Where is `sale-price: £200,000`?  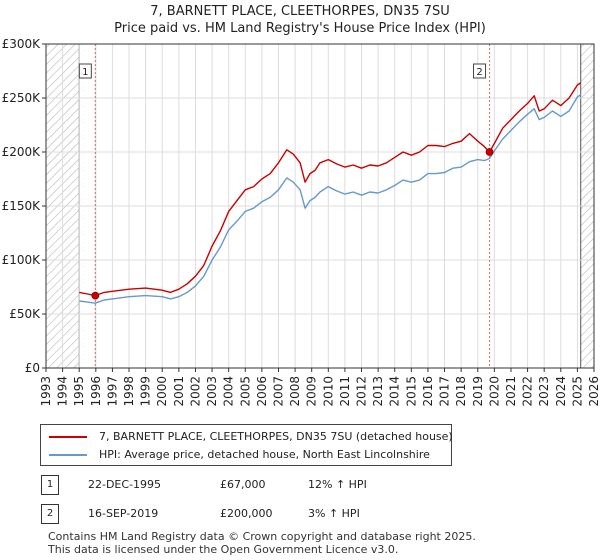 sale-price: £200,000 is located at coordinates (246, 513).